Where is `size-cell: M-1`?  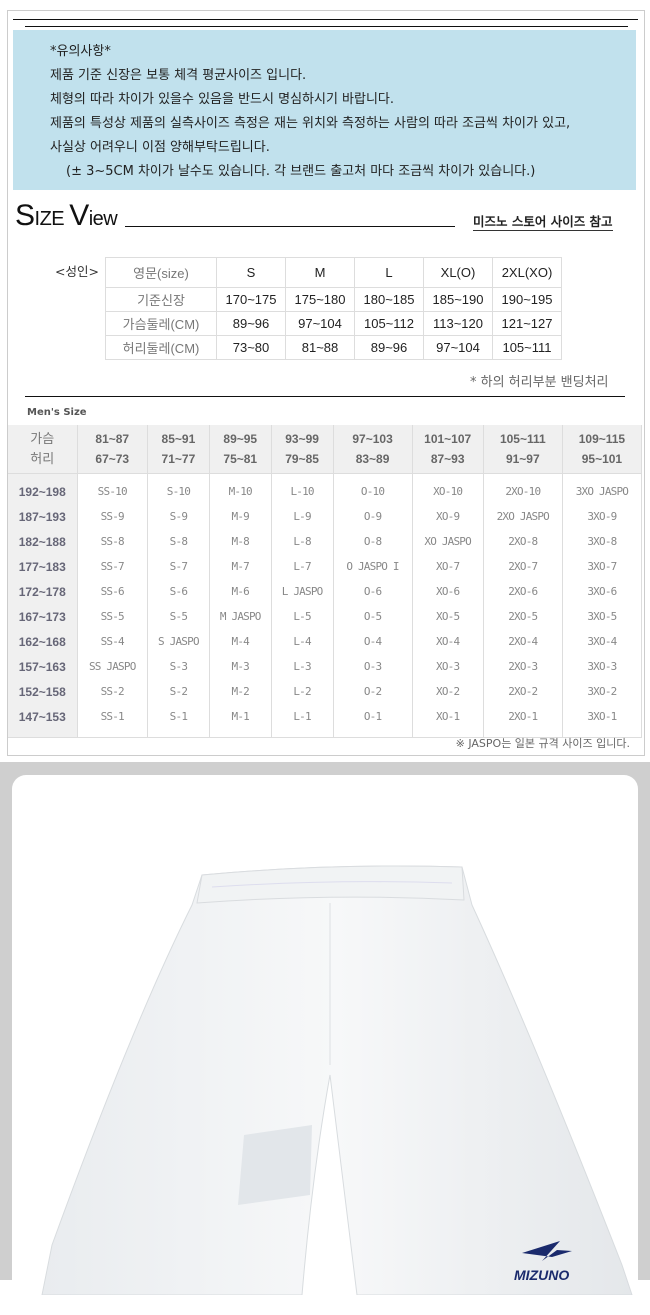 size-cell: M-1 is located at coordinates (240, 716).